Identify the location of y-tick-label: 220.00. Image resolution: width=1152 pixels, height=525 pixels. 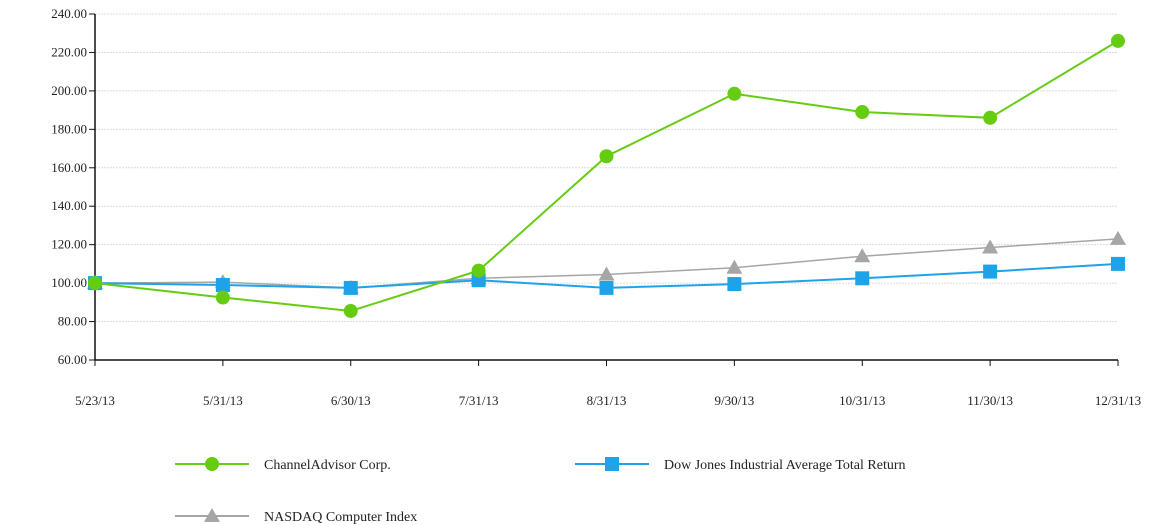
(69, 51).